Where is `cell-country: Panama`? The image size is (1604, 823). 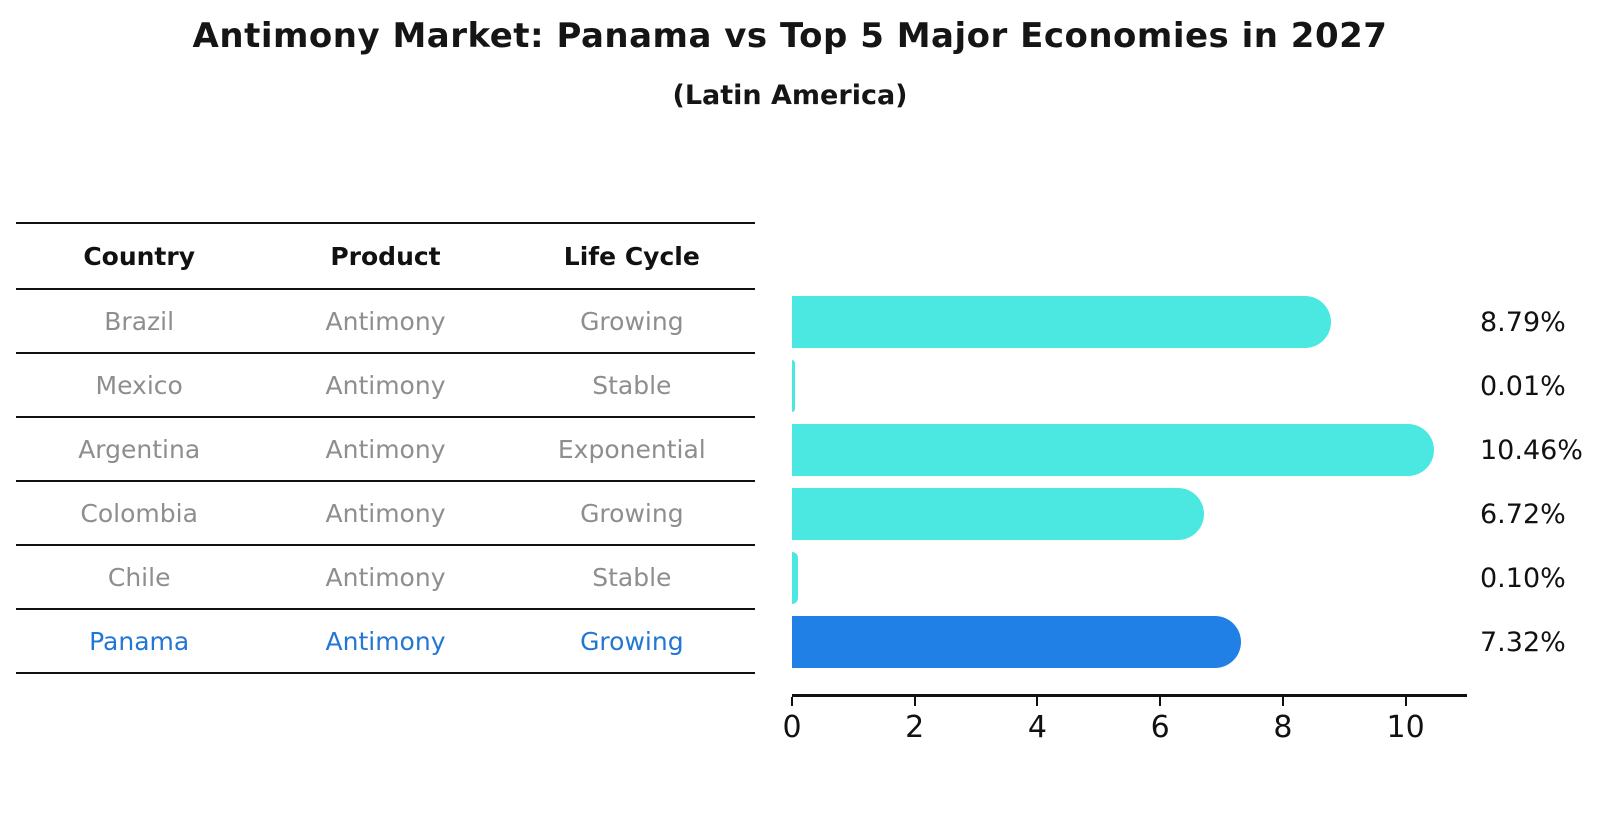 cell-country: Panama is located at coordinates (139, 641).